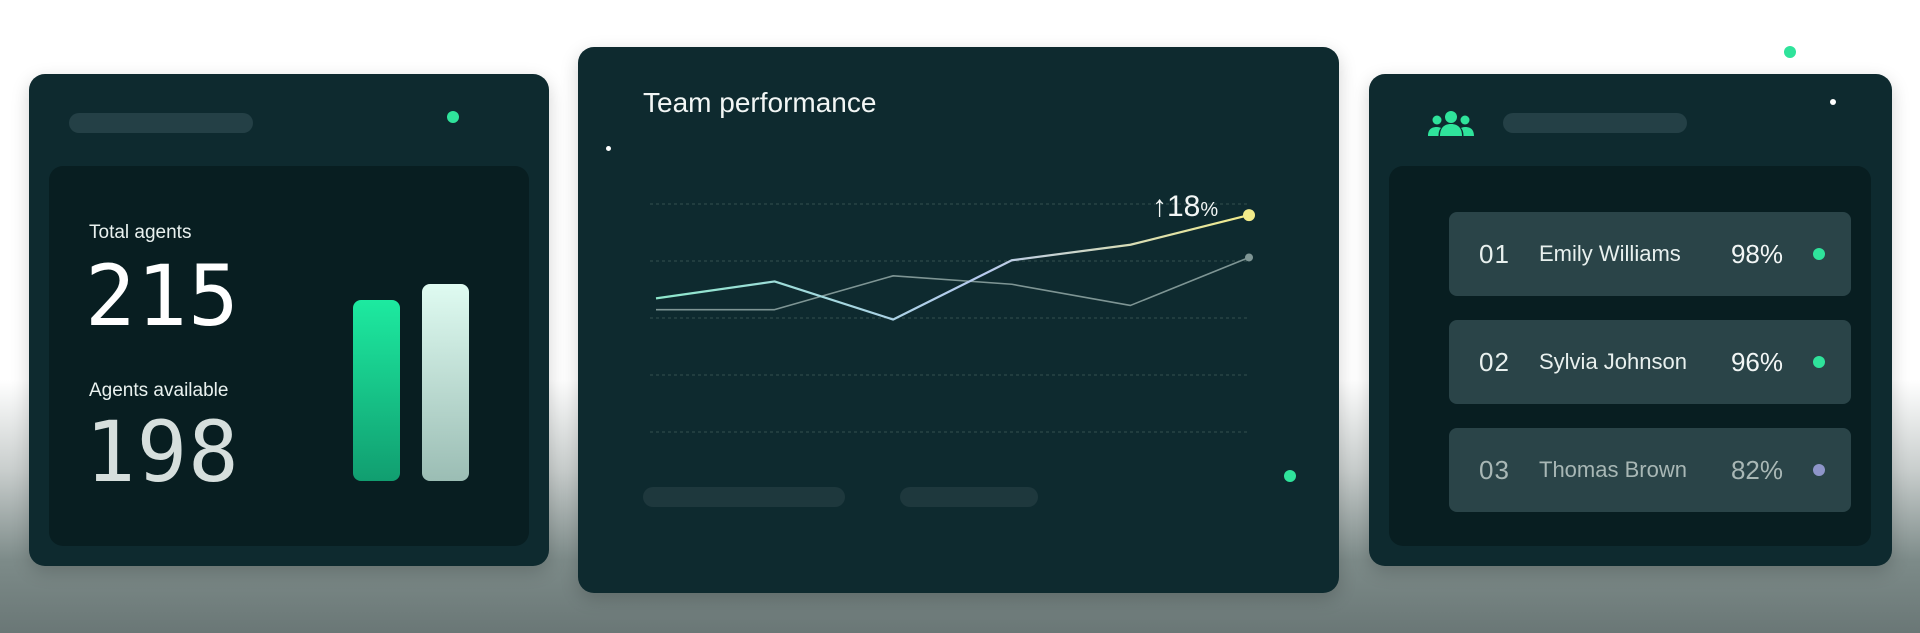 The image size is (1920, 633). Describe the element at coordinates (953, 283) in the screenshot. I see `secondary-series-line` at that location.